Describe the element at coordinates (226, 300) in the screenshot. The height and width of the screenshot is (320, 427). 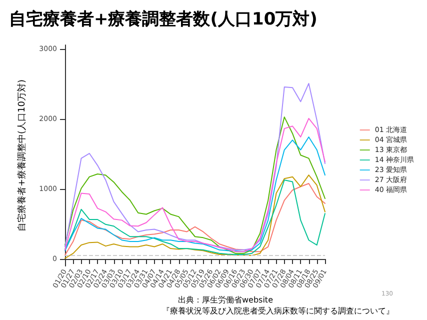
I see `source-note: 出典：厚生労働省website` at that location.